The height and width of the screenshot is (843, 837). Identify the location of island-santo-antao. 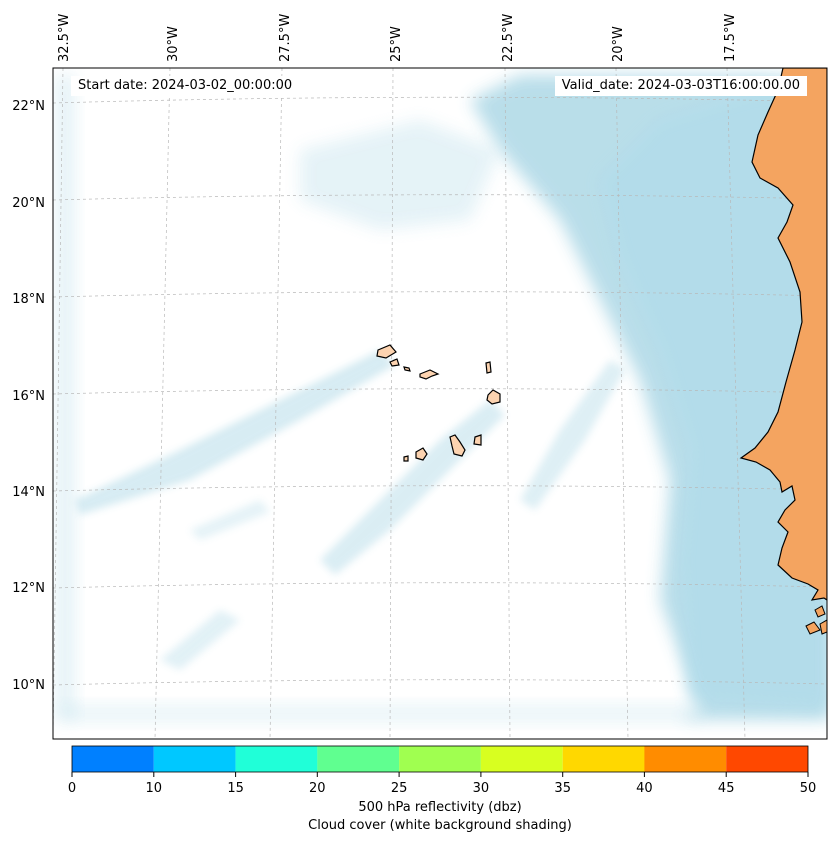
(386, 351).